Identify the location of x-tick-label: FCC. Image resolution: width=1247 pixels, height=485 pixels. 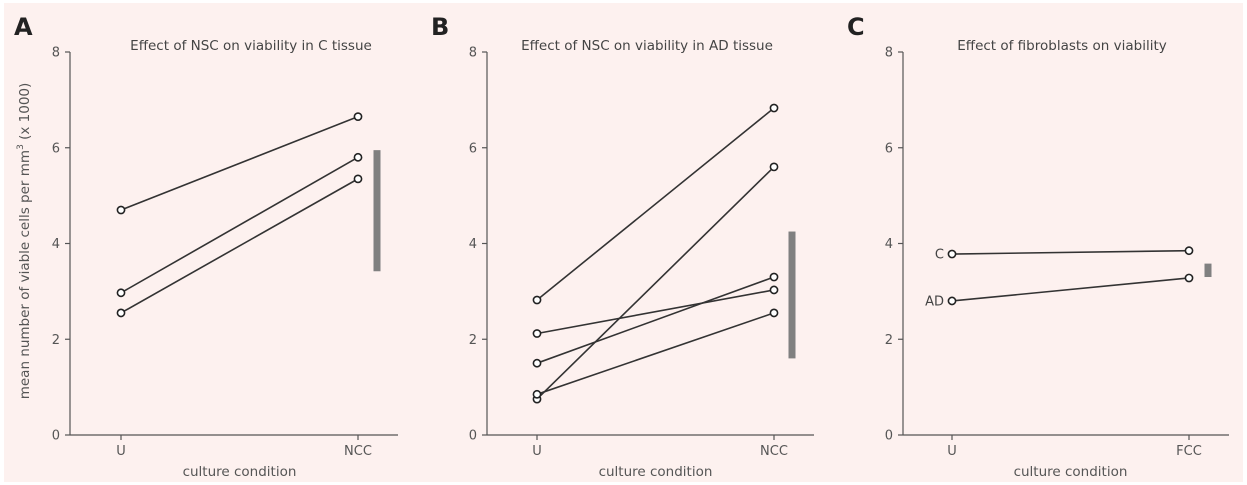
(1189, 451).